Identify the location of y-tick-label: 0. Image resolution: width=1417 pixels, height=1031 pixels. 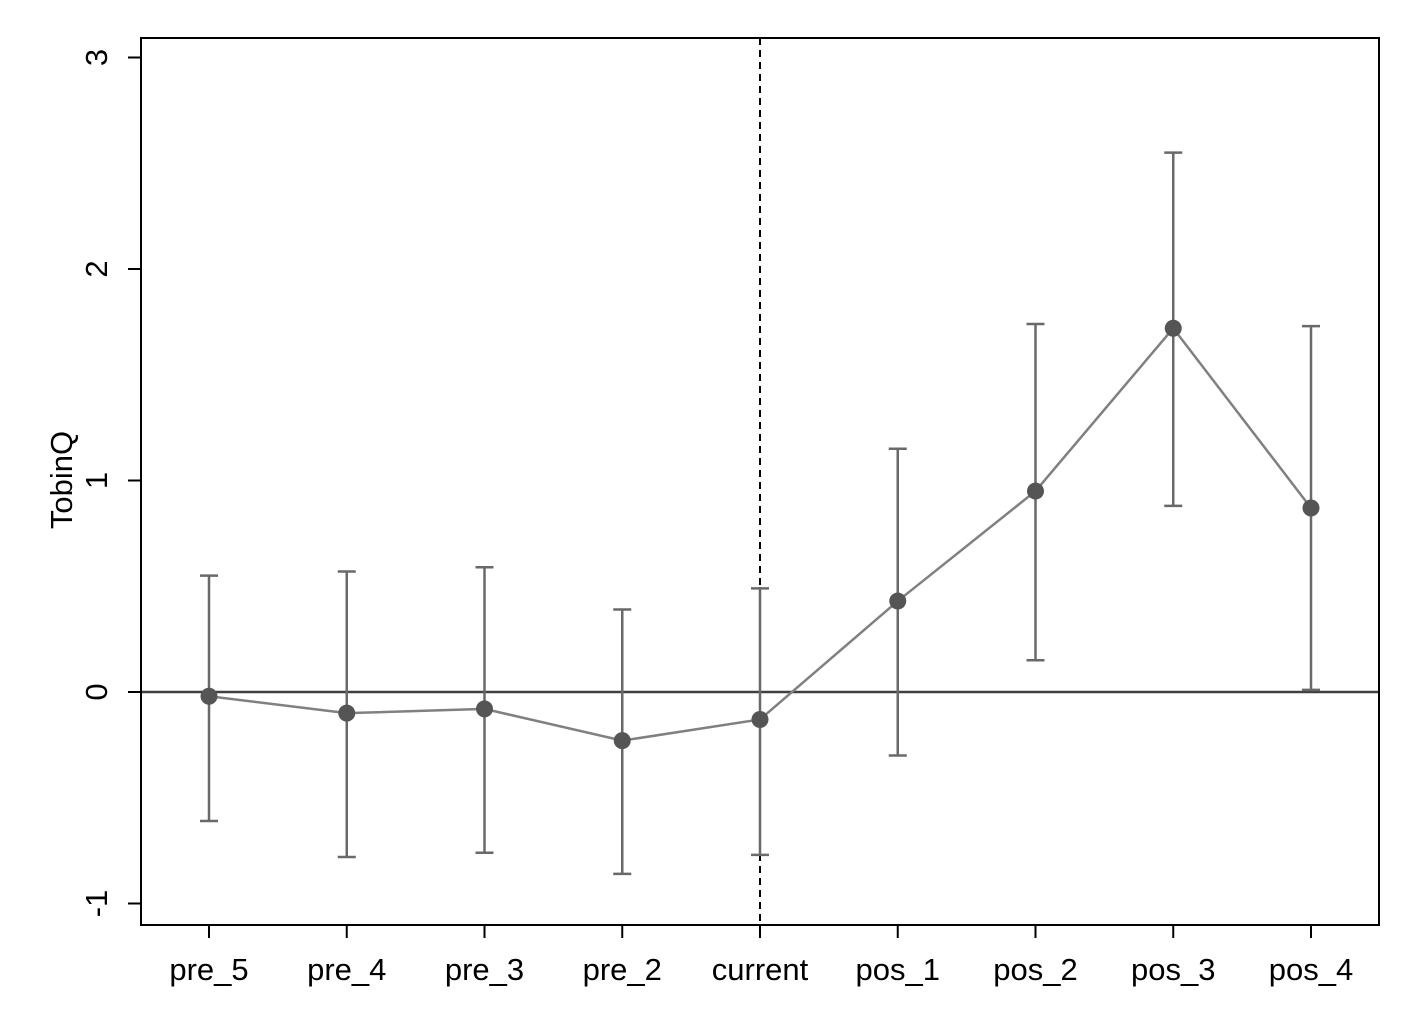
(96, 691).